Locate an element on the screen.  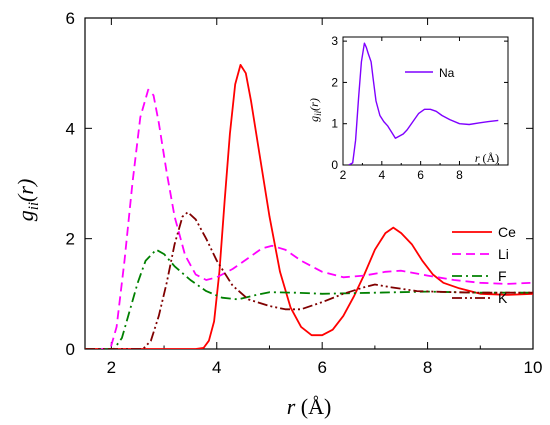
inset-y-tick-label-3: 3 is located at coordinates (334, 41).